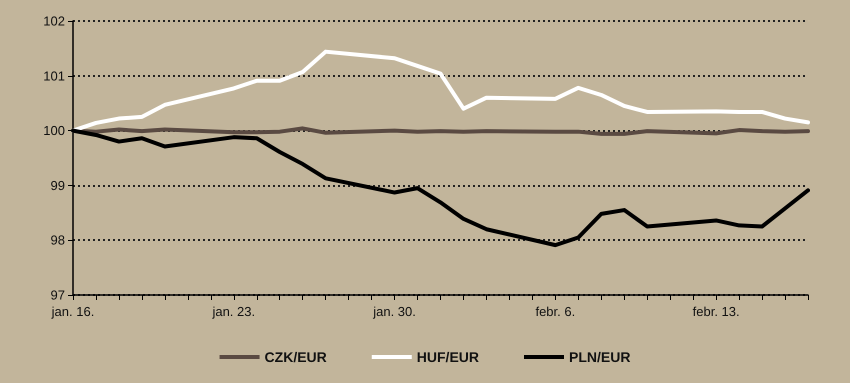 The height and width of the screenshot is (383, 850). Describe the element at coordinates (57, 185) in the screenshot. I see `y-tick-label: 99` at that location.